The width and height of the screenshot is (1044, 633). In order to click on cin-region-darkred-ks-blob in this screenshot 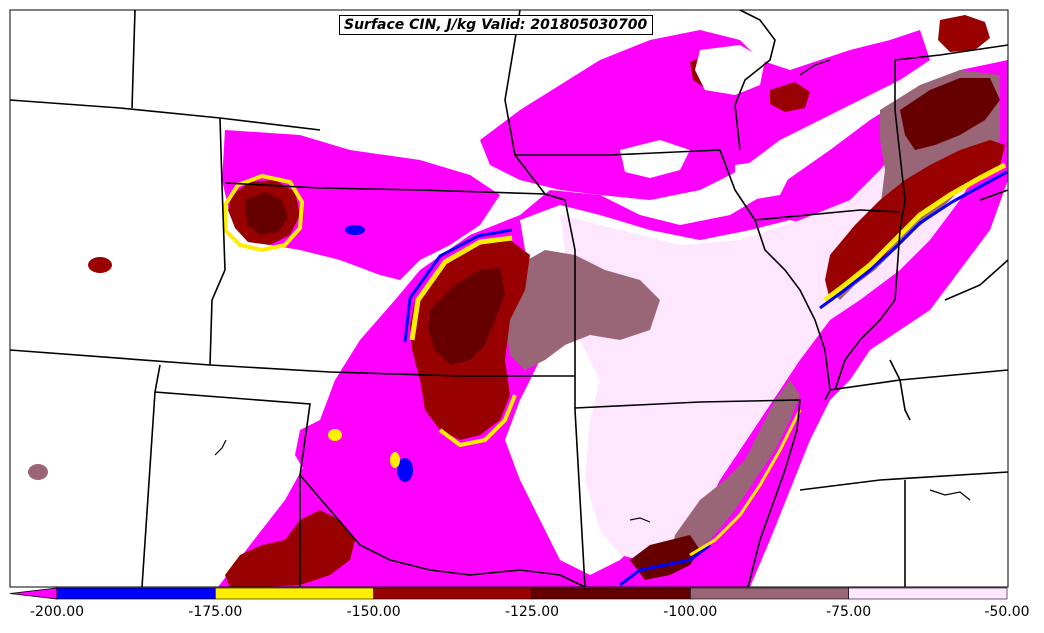, I will do `click(266, 213)`.